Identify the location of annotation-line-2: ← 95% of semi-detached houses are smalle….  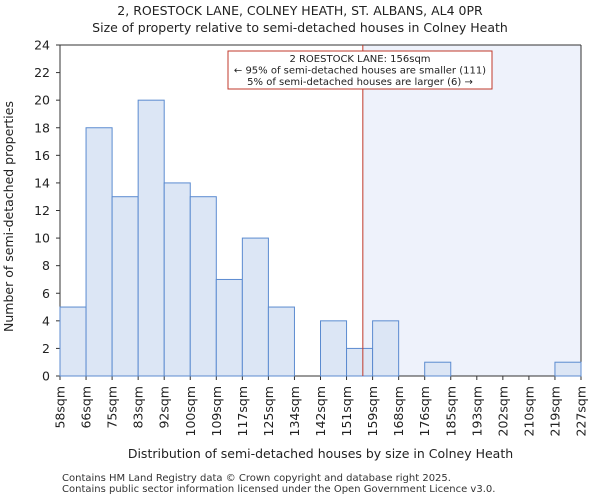
(360, 71).